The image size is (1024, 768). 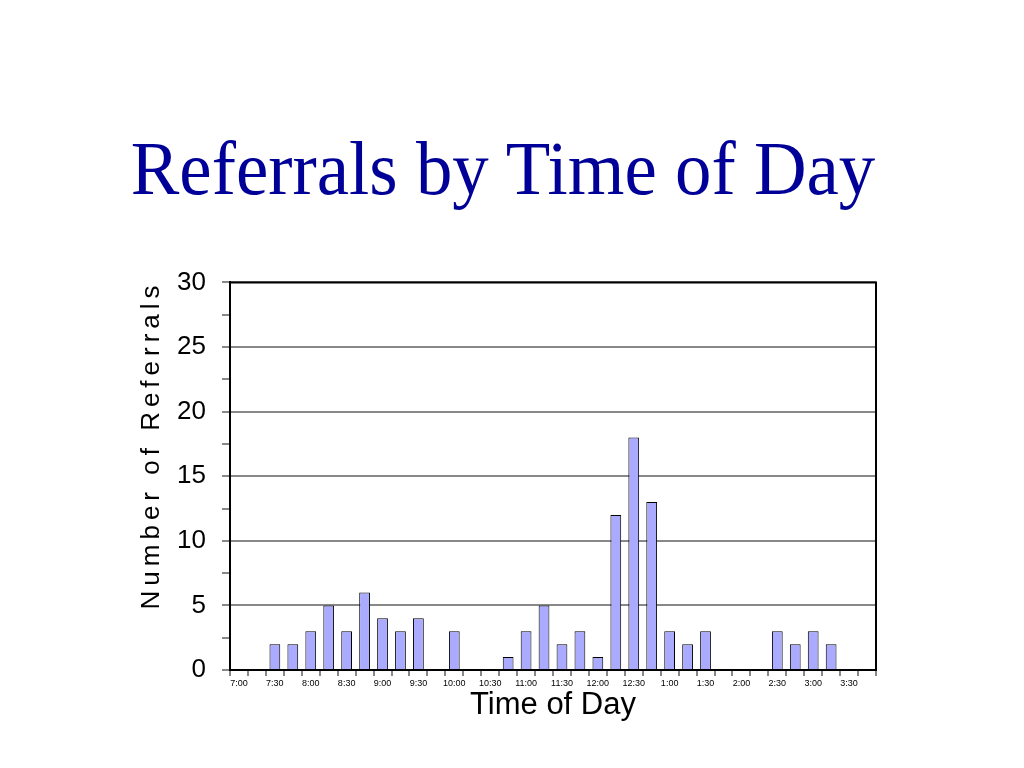 I want to click on x-tick-label: 1:00, so click(x=669, y=682).